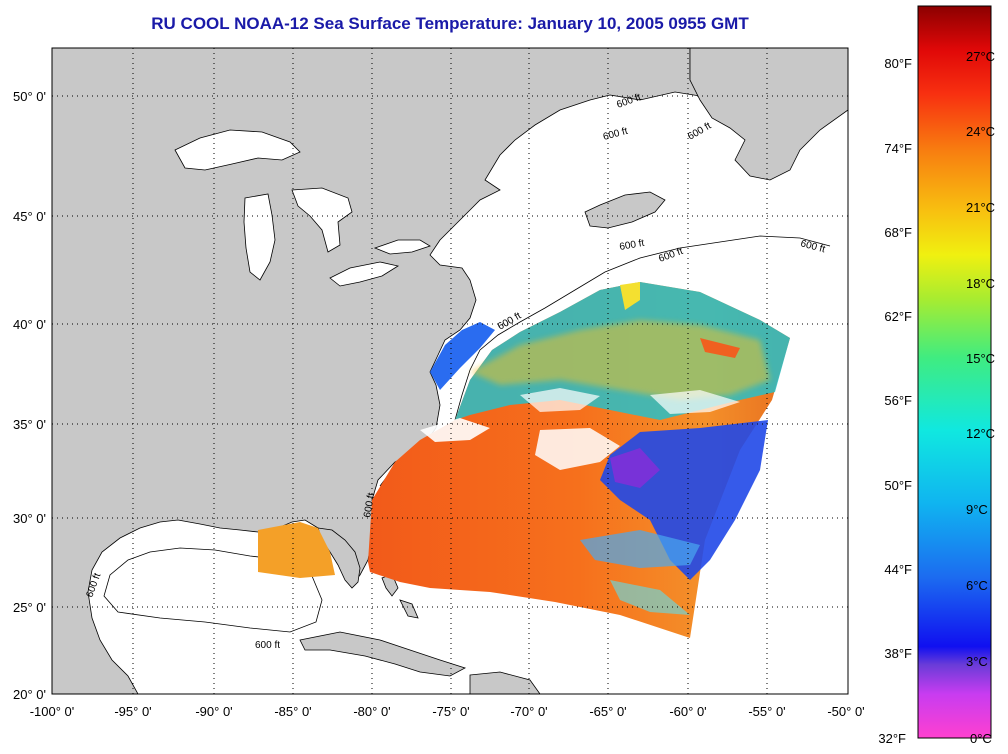 Image resolution: width=1008 pixels, height=754 pixels. What do you see at coordinates (898, 653) in the screenshot?
I see `fahrenheit-label: 38°F` at bounding box center [898, 653].